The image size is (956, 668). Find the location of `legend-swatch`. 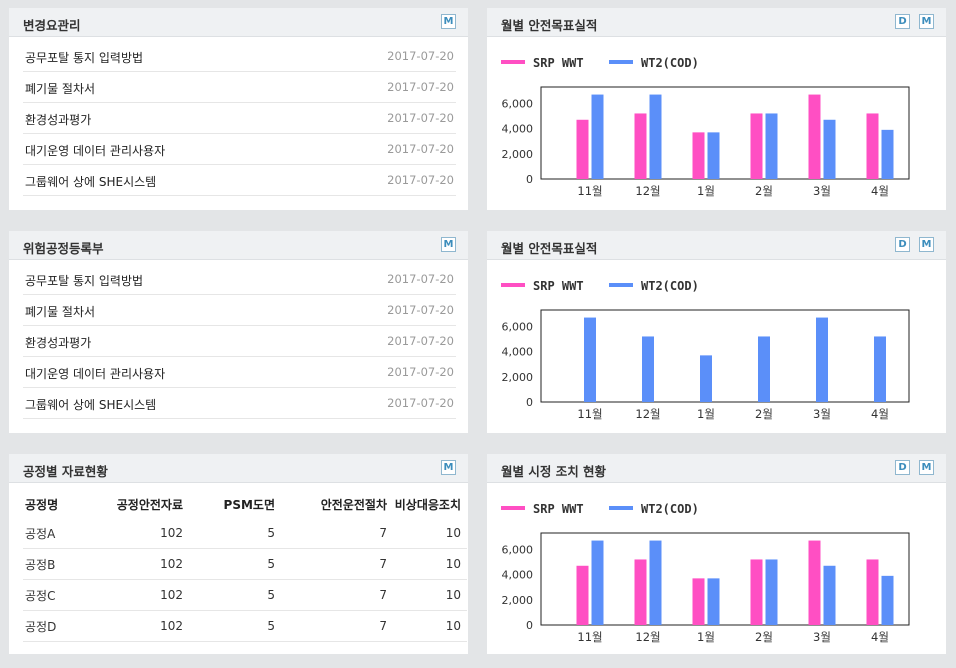

legend-swatch is located at coordinates (513, 62).